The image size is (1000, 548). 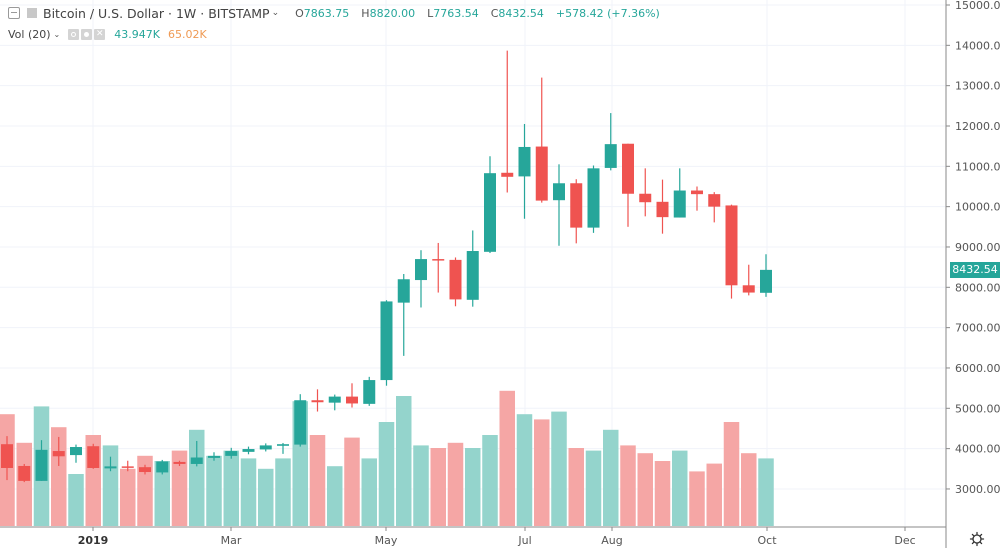 What do you see at coordinates (386, 540) in the screenshot?
I see `time-tick-label: May` at bounding box center [386, 540].